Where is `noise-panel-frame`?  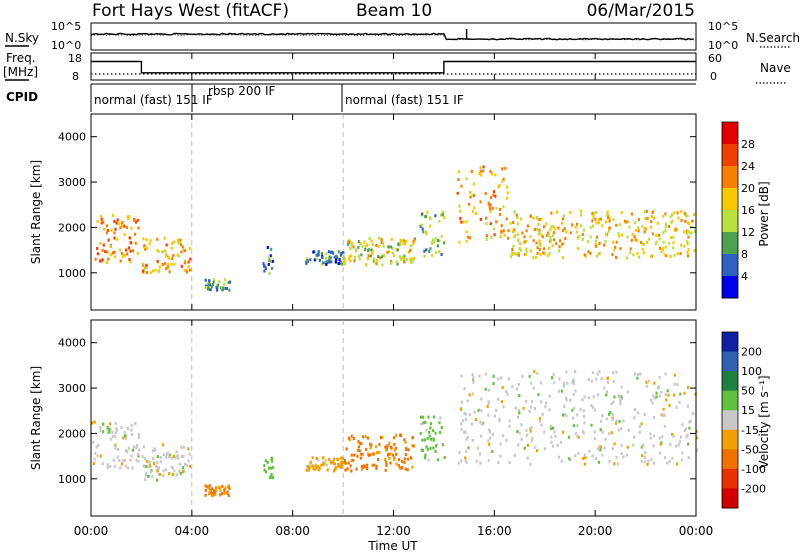 noise-panel-frame is located at coordinates (393, 36).